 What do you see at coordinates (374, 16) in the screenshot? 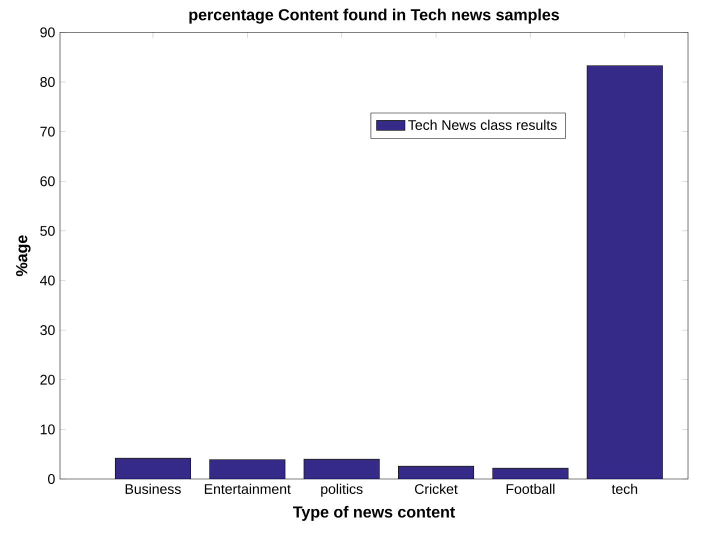
I see `chart-title: percentage Content found in Tech news samples` at bounding box center [374, 16].